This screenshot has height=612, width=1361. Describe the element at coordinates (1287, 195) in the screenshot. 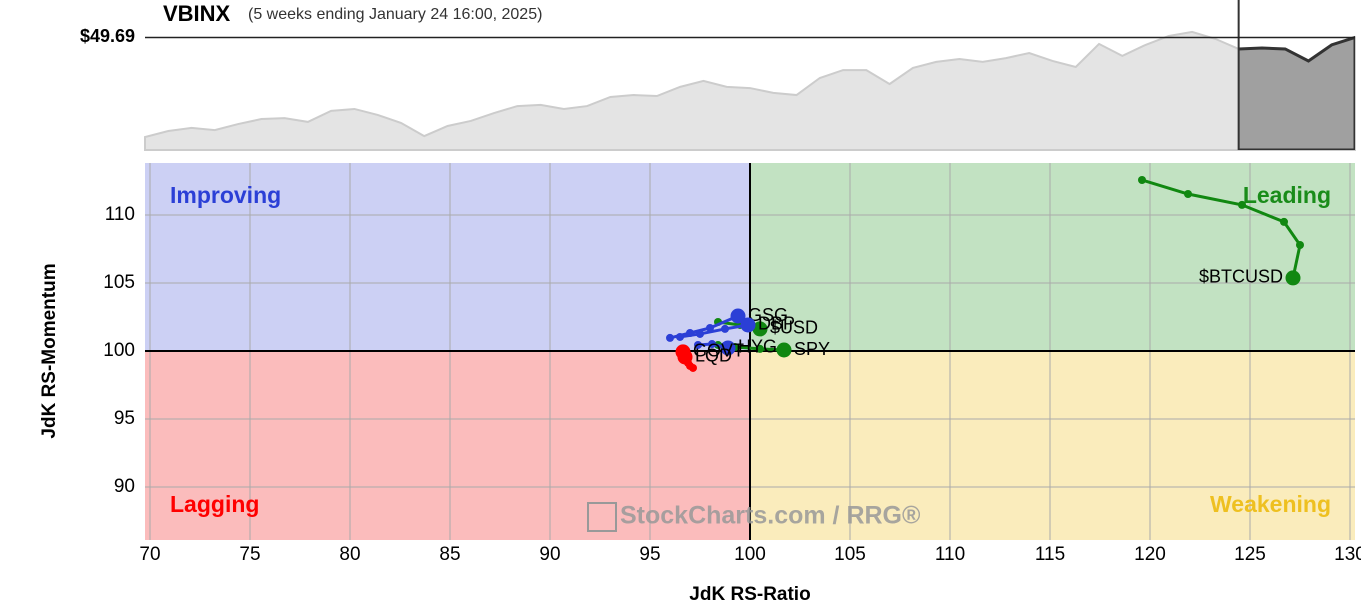

I see `quadrant-label: Leading` at that location.